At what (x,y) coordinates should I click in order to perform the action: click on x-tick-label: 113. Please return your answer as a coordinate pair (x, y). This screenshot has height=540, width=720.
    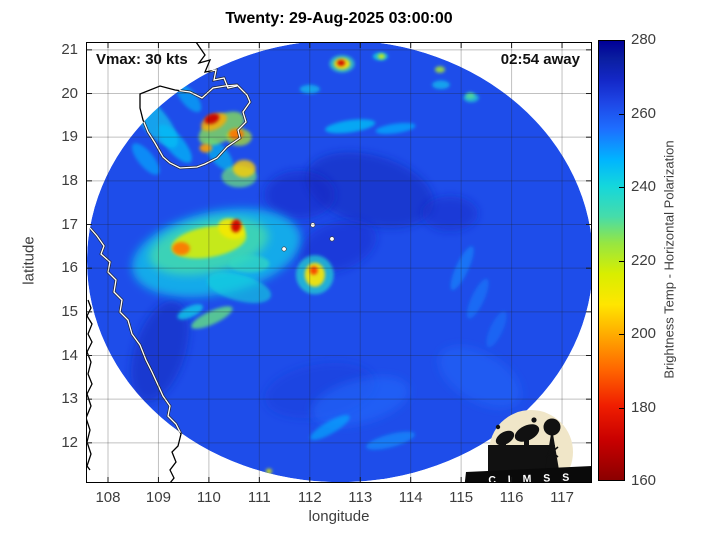
    Looking at the image, I should click on (360, 497).